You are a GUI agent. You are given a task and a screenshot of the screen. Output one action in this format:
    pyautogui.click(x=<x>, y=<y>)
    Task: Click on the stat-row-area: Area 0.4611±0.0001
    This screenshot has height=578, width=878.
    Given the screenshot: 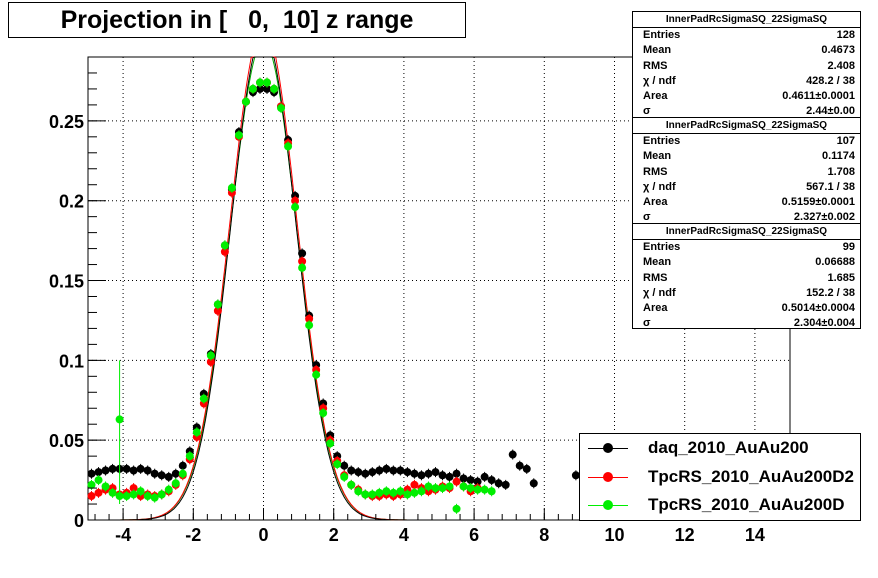 What is the action you would take?
    pyautogui.click(x=746, y=96)
    